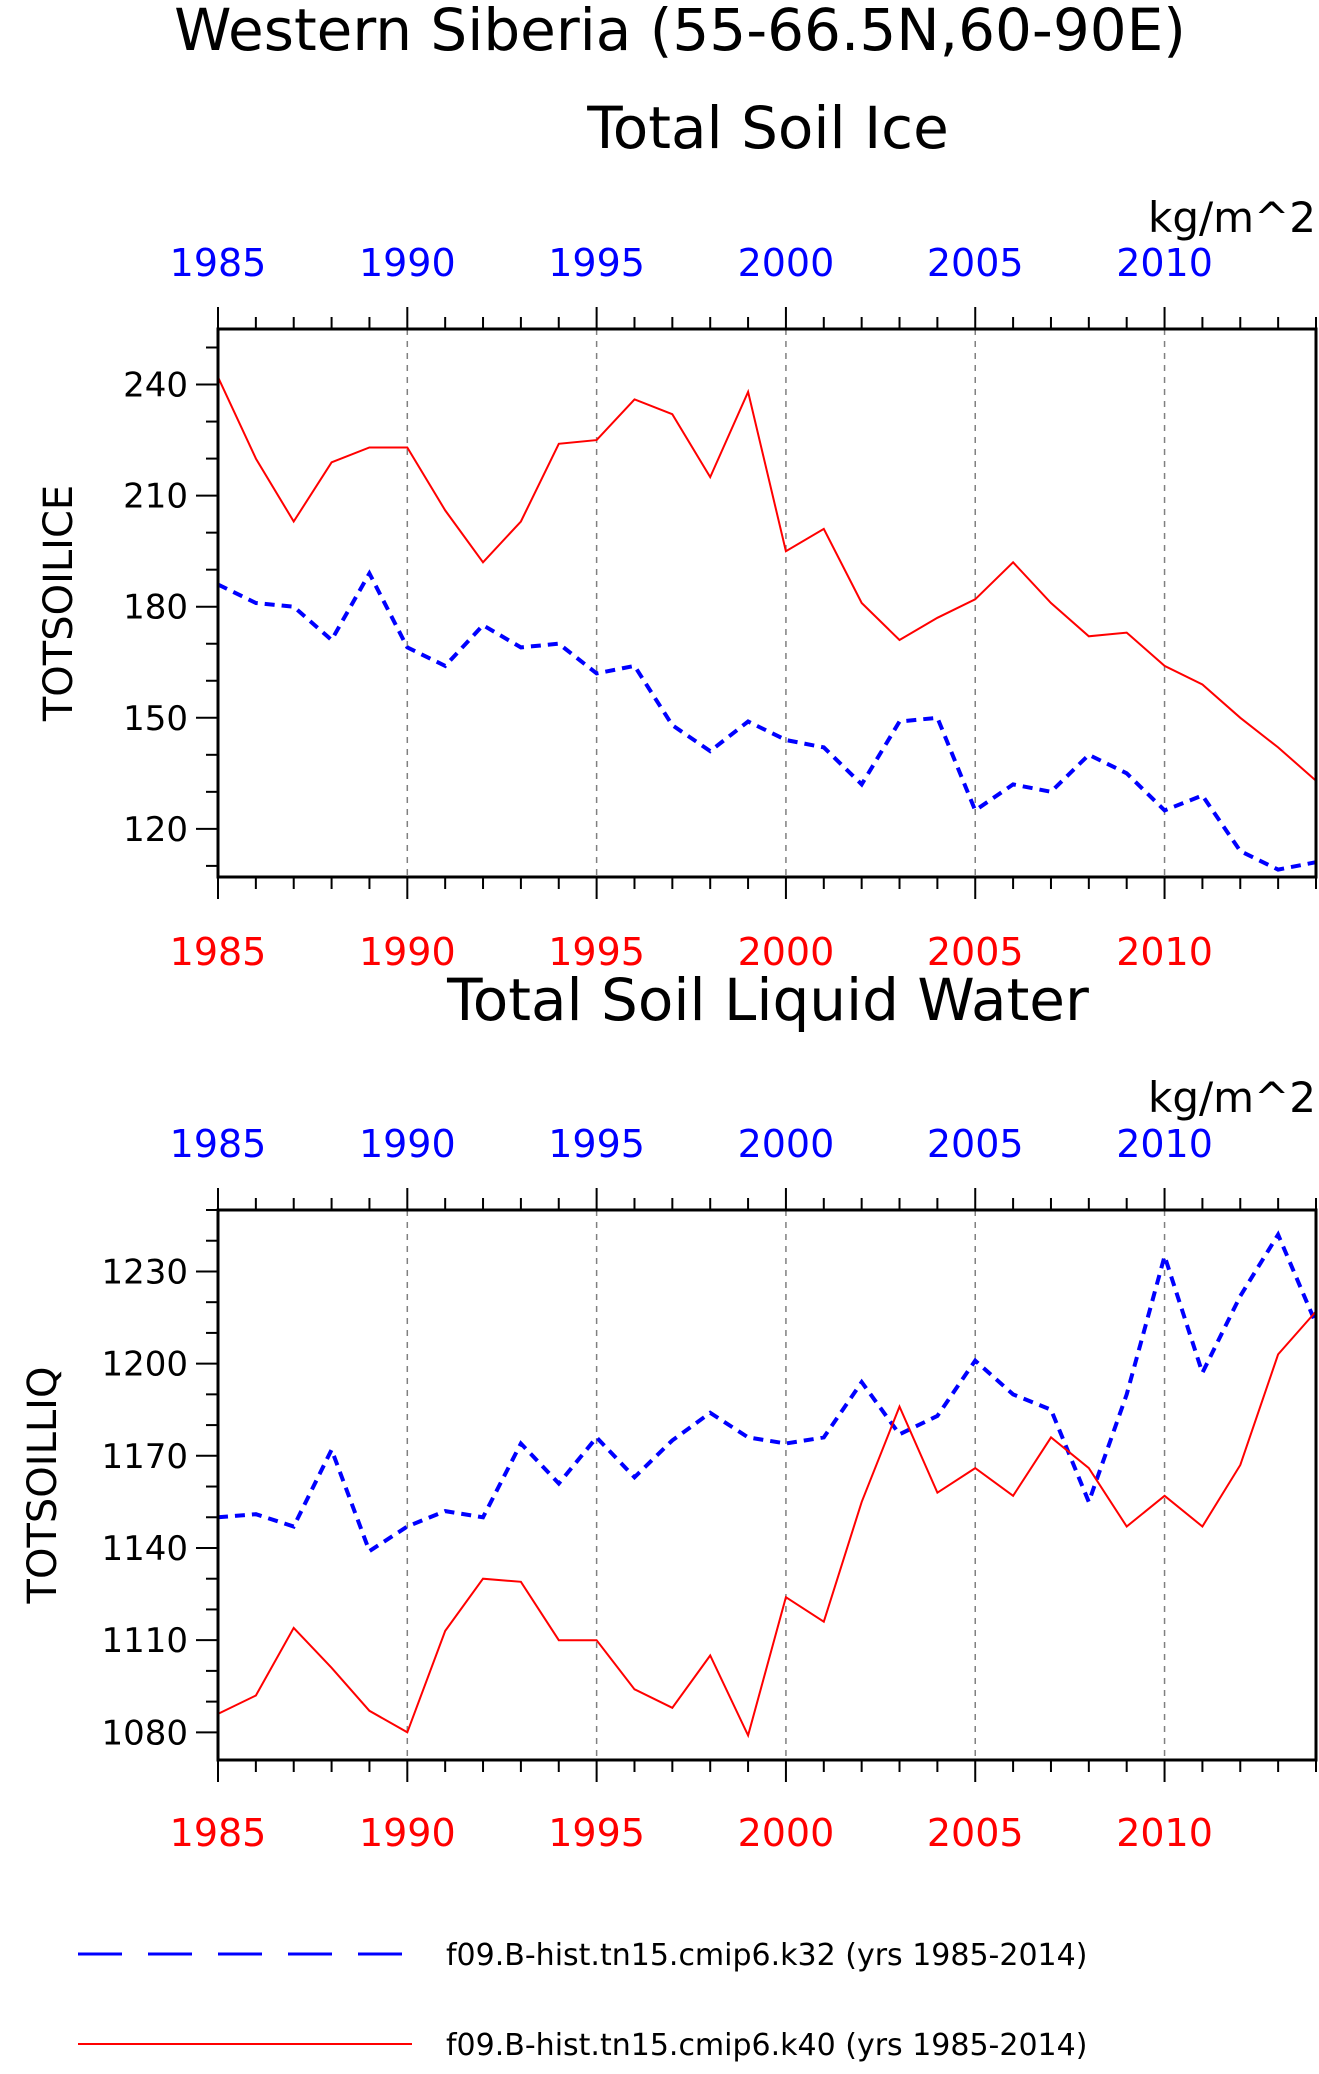 The image size is (1319, 2074). I want to click on y-tick-label: 1200, so click(144, 1365).